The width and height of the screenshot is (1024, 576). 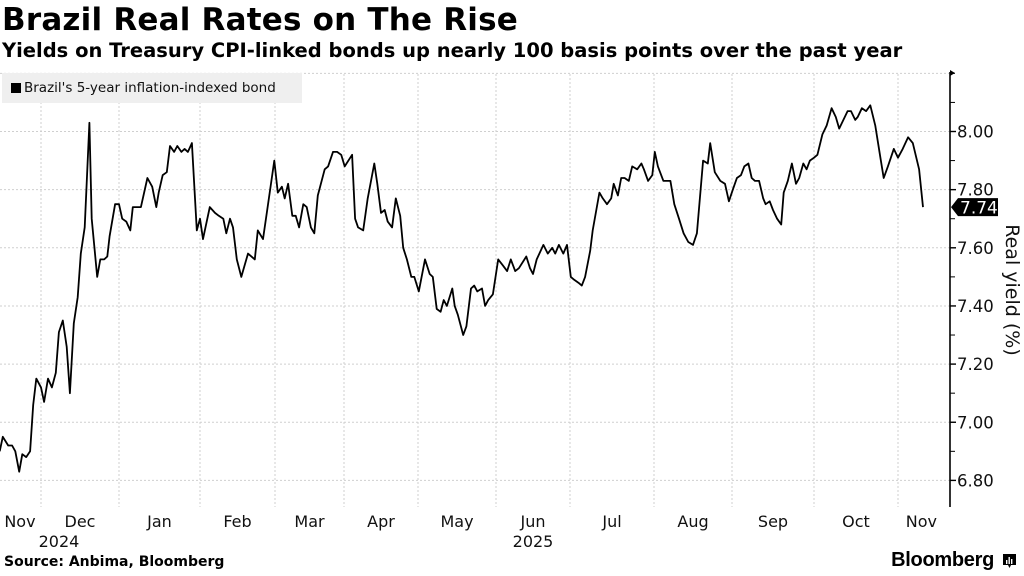 What do you see at coordinates (114, 562) in the screenshot?
I see `source-note: Source: Anbima, Bloomberg` at bounding box center [114, 562].